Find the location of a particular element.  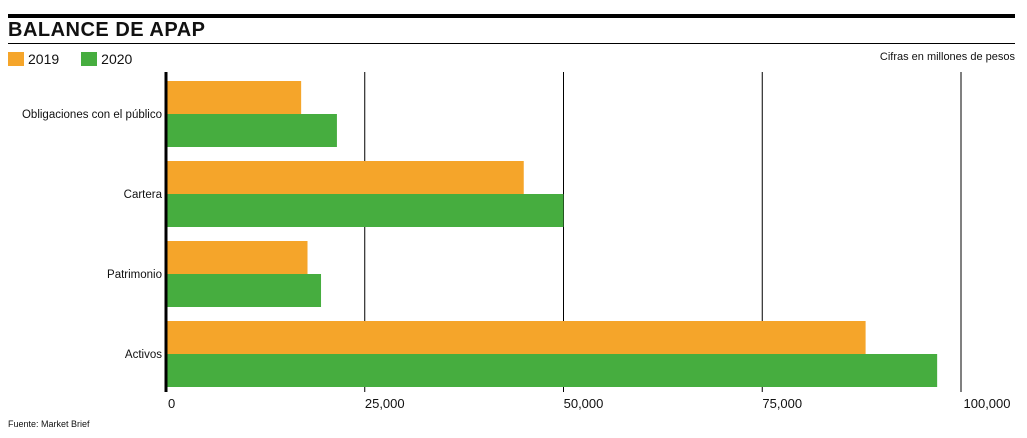

legend-item-2019: 2019 is located at coordinates (33, 59).